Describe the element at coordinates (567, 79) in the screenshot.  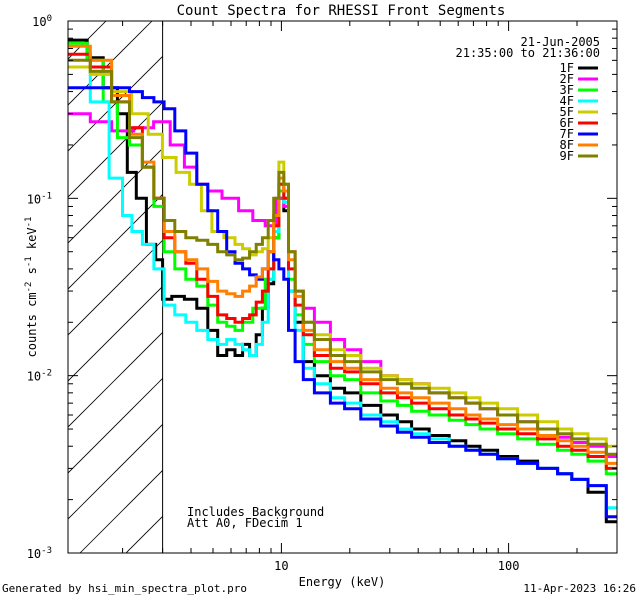
I see `legend-label-2f: 2F` at that location.